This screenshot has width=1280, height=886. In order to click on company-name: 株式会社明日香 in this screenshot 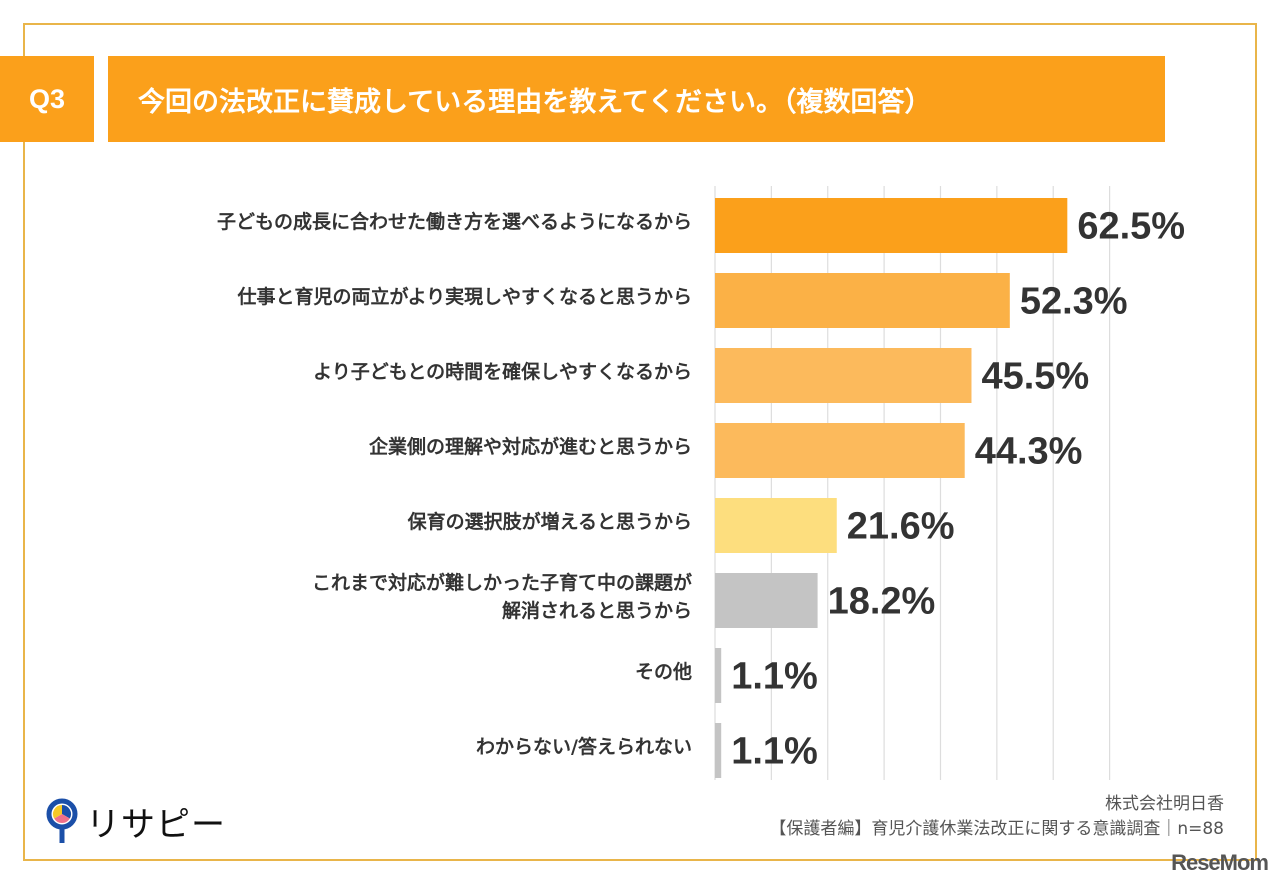, I will do `click(1164, 804)`.